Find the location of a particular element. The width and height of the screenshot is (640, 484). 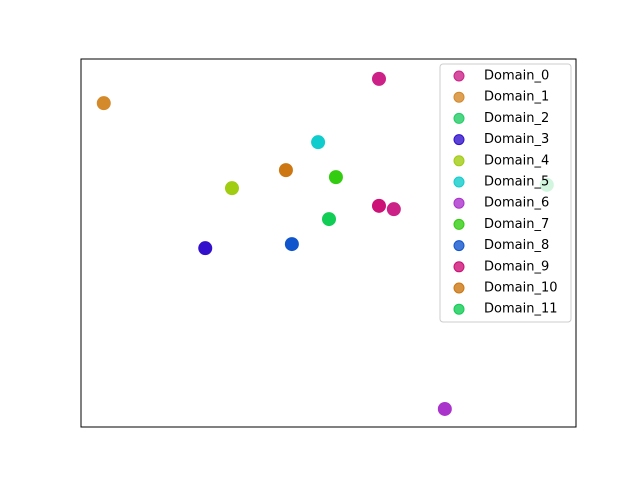

legend-label: Domain_9 is located at coordinates (516, 266).